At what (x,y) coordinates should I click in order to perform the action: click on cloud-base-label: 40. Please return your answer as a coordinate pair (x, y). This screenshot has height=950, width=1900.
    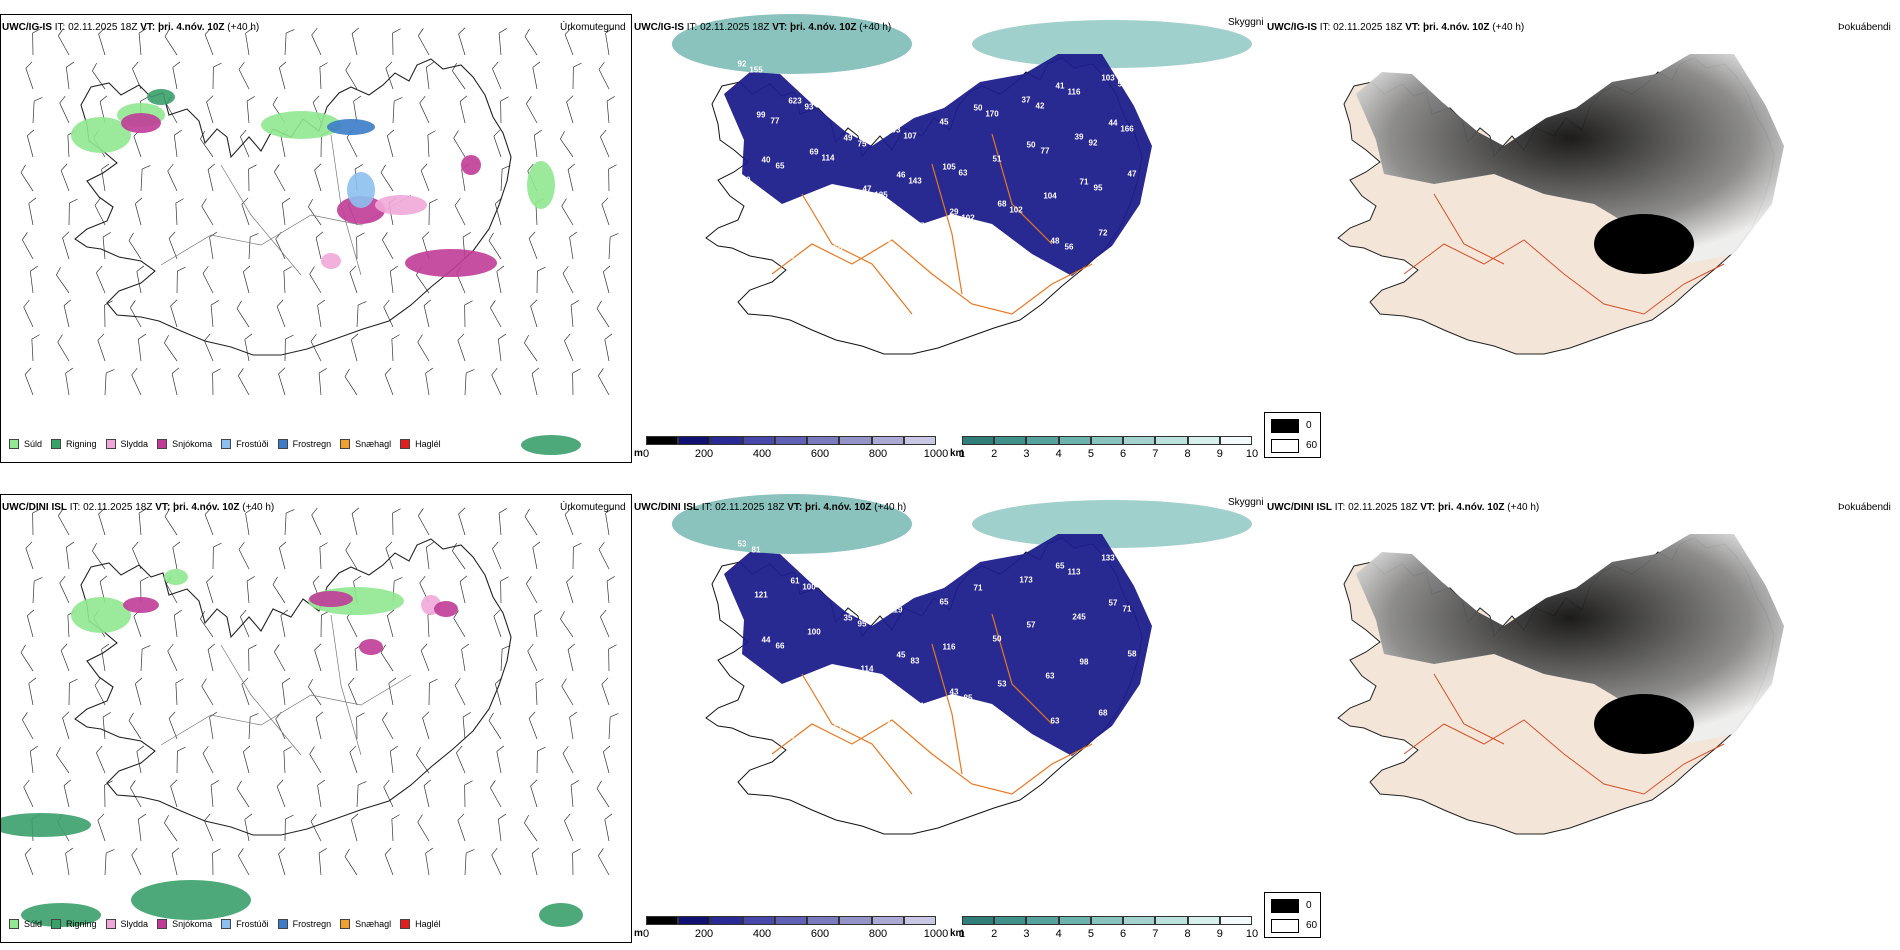
    Looking at the image, I should click on (766, 160).